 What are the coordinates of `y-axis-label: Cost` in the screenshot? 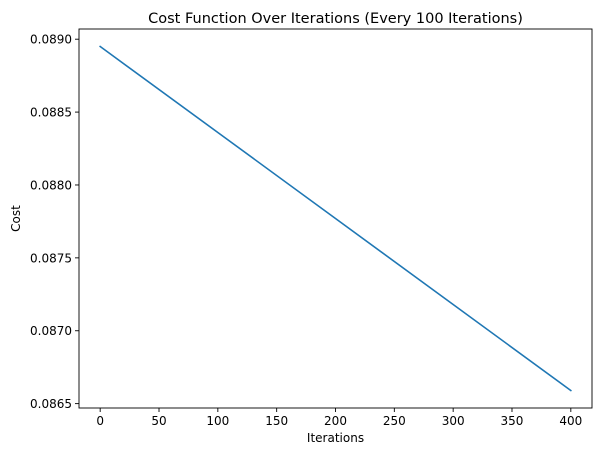 It's located at (16, 218).